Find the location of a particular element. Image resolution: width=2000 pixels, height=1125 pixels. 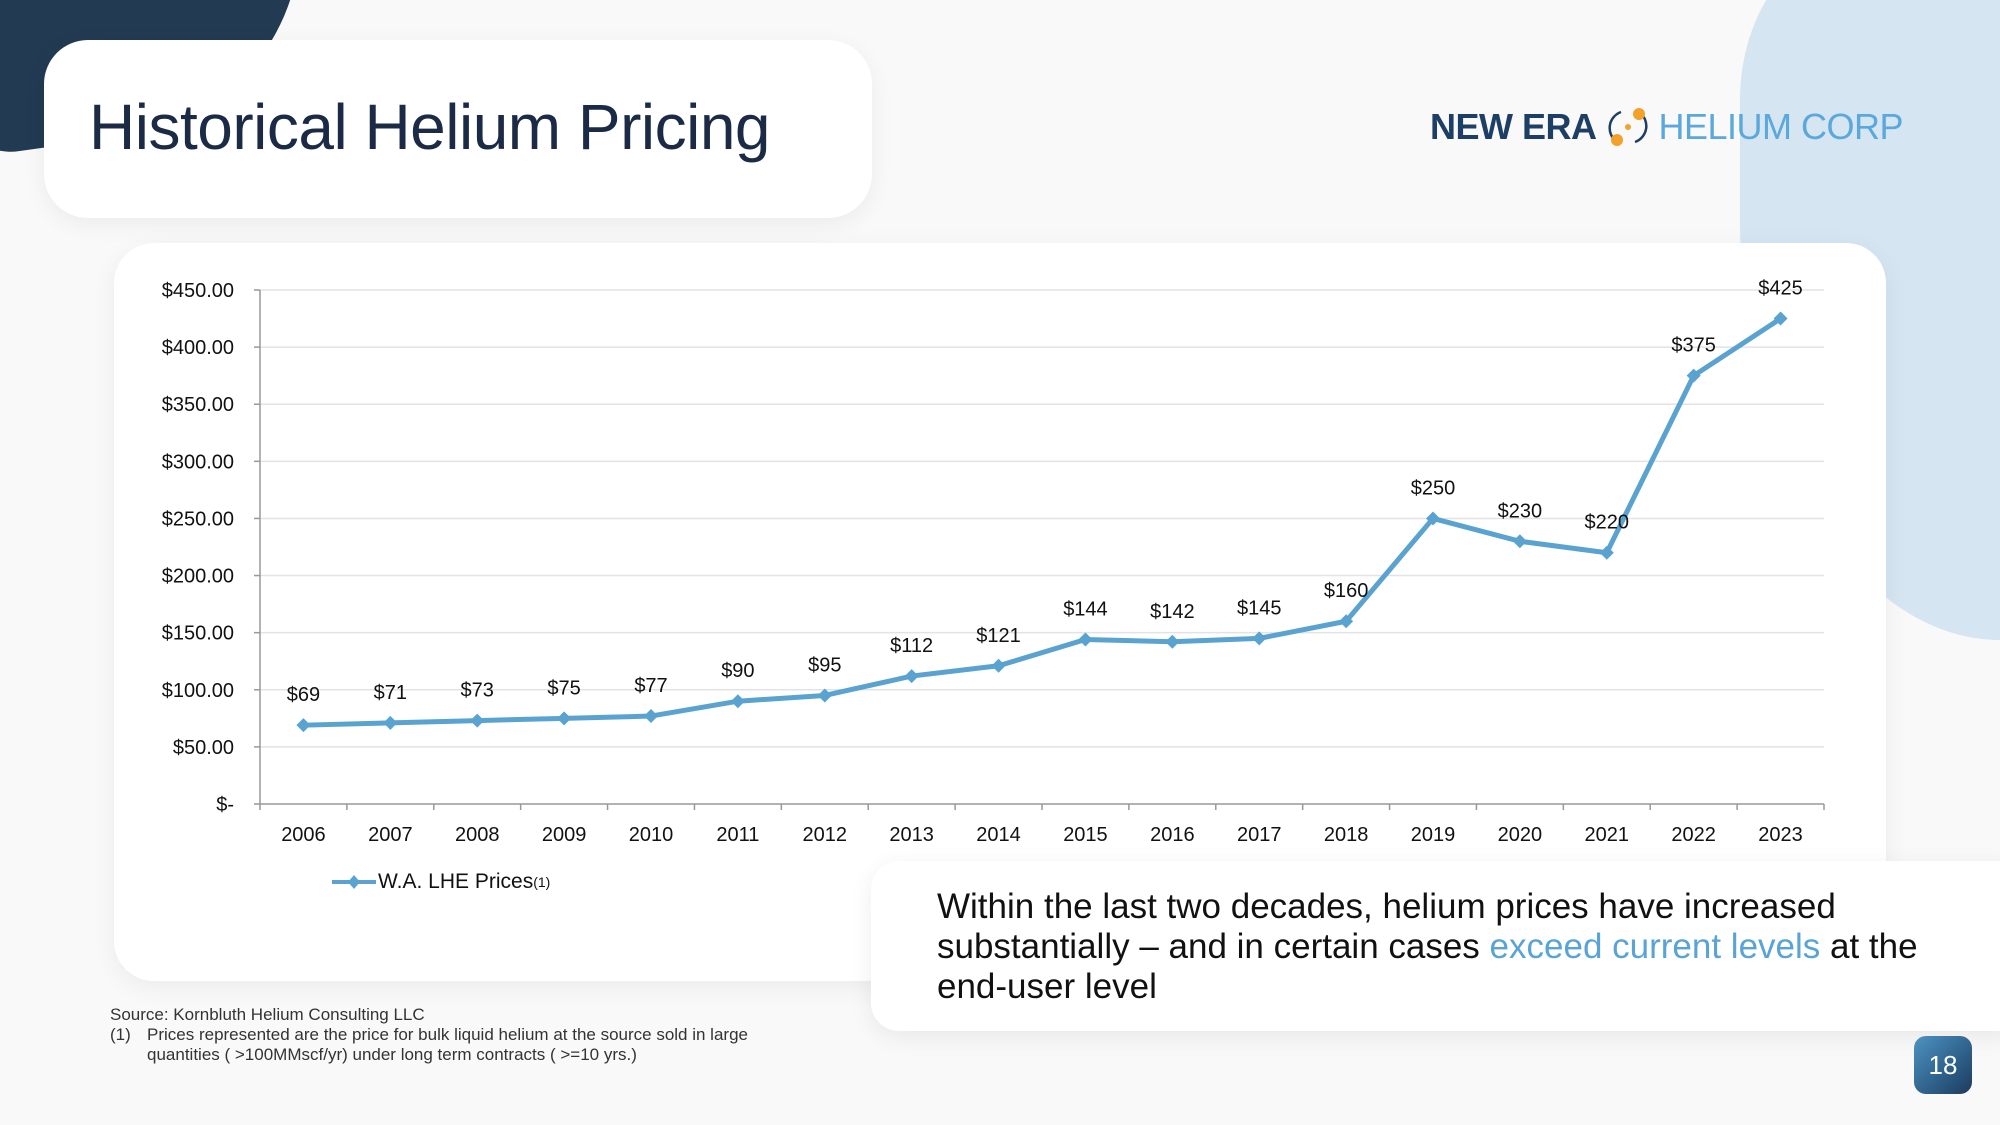

x-tick-label: 2015 is located at coordinates (1085, 835).